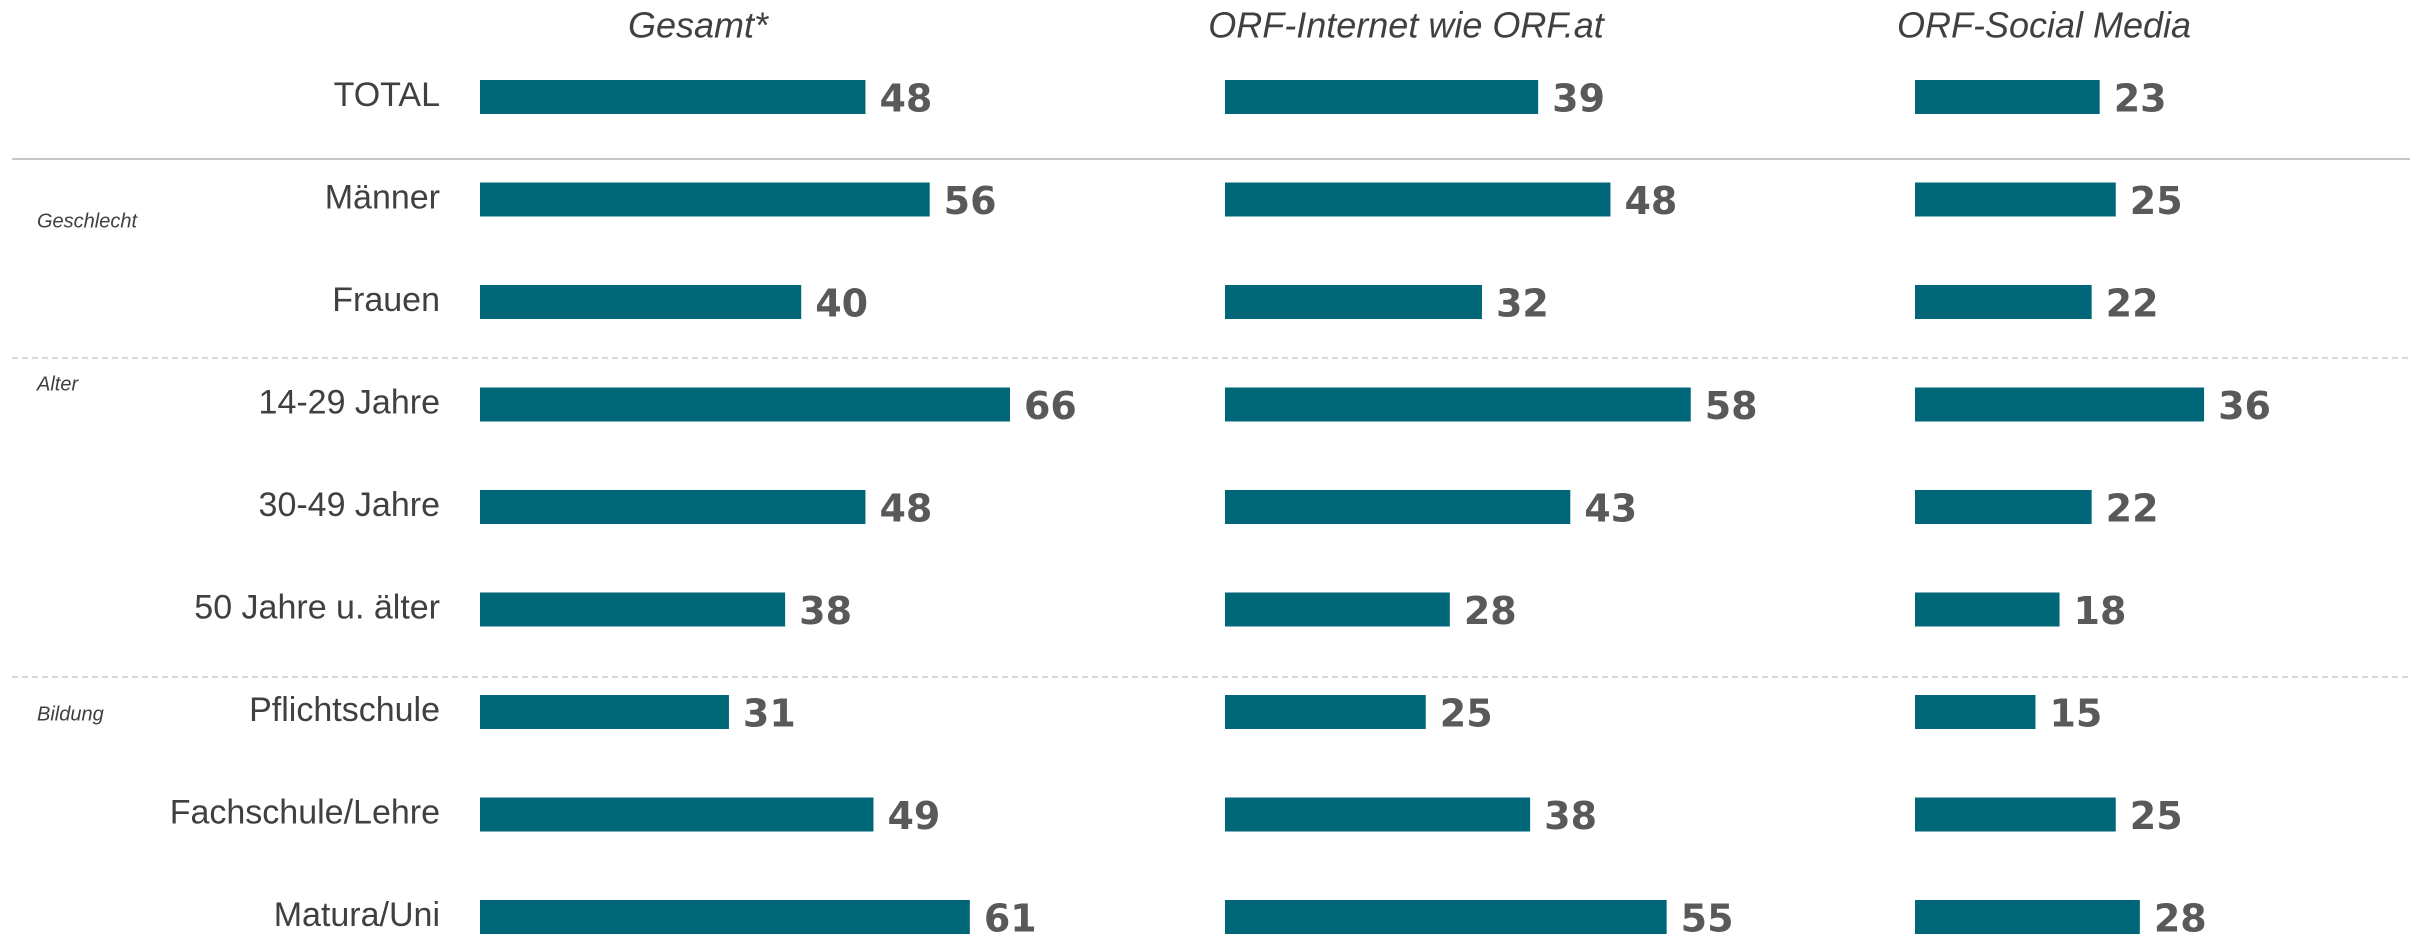  I want to click on value-label: 58, so click(1731, 406).